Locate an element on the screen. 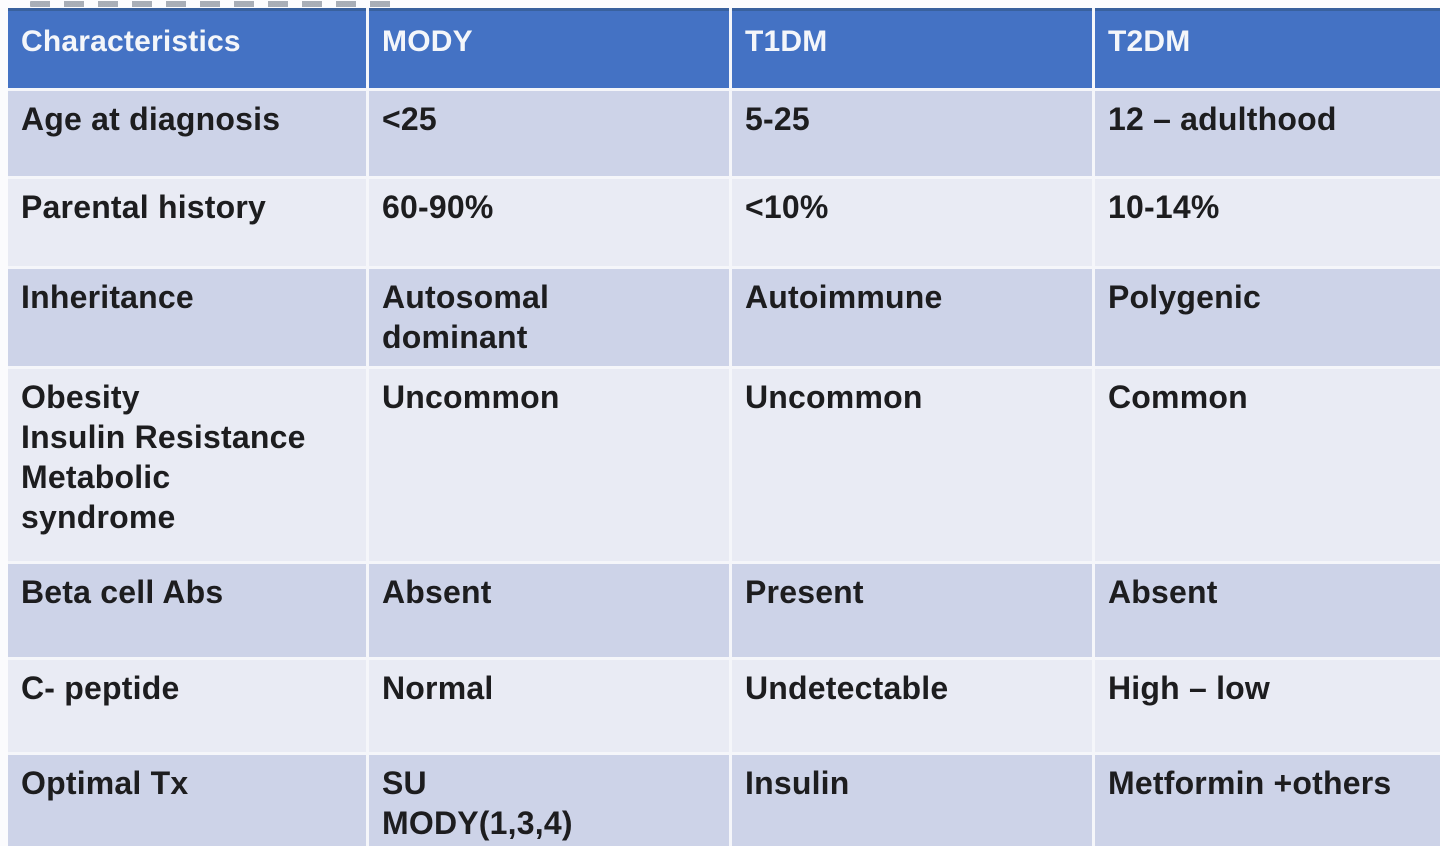 The width and height of the screenshot is (1440, 846). row-header-inheritance: Inheritance is located at coordinates (187, 317).